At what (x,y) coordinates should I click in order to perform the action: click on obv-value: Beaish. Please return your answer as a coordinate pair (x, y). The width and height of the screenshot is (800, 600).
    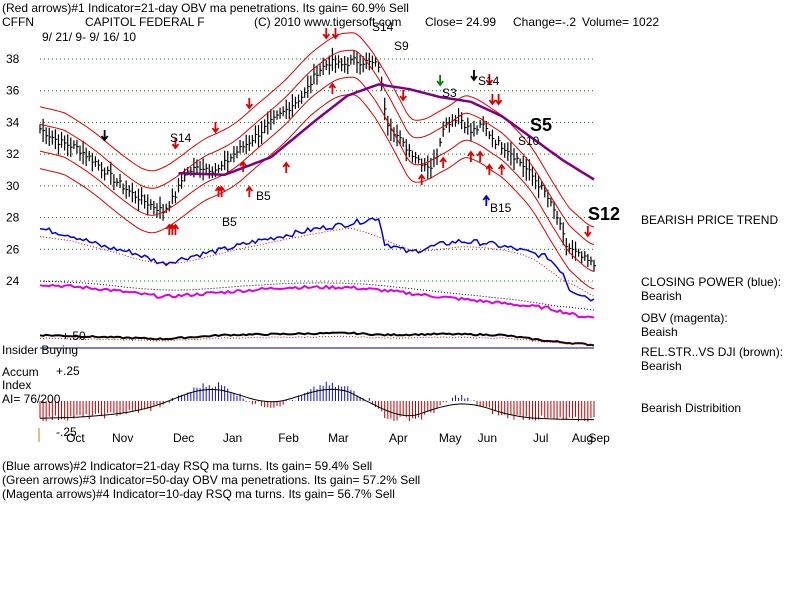
    Looking at the image, I should click on (659, 332).